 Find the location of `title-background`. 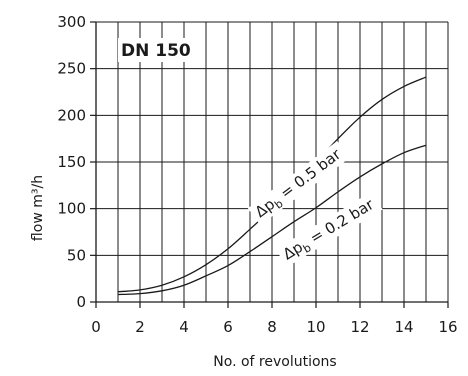

title-background is located at coordinates (155, 50).